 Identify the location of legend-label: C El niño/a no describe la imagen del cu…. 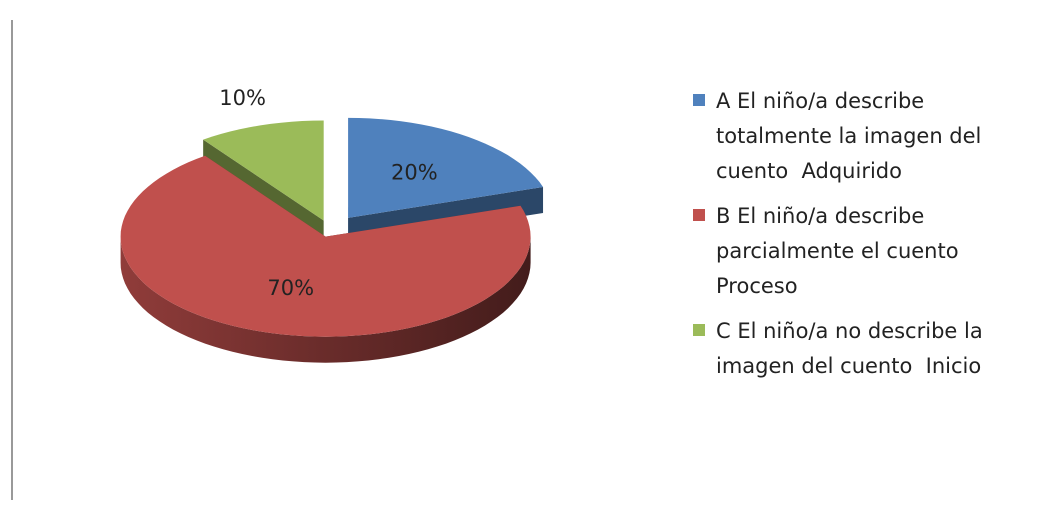
(853, 348).